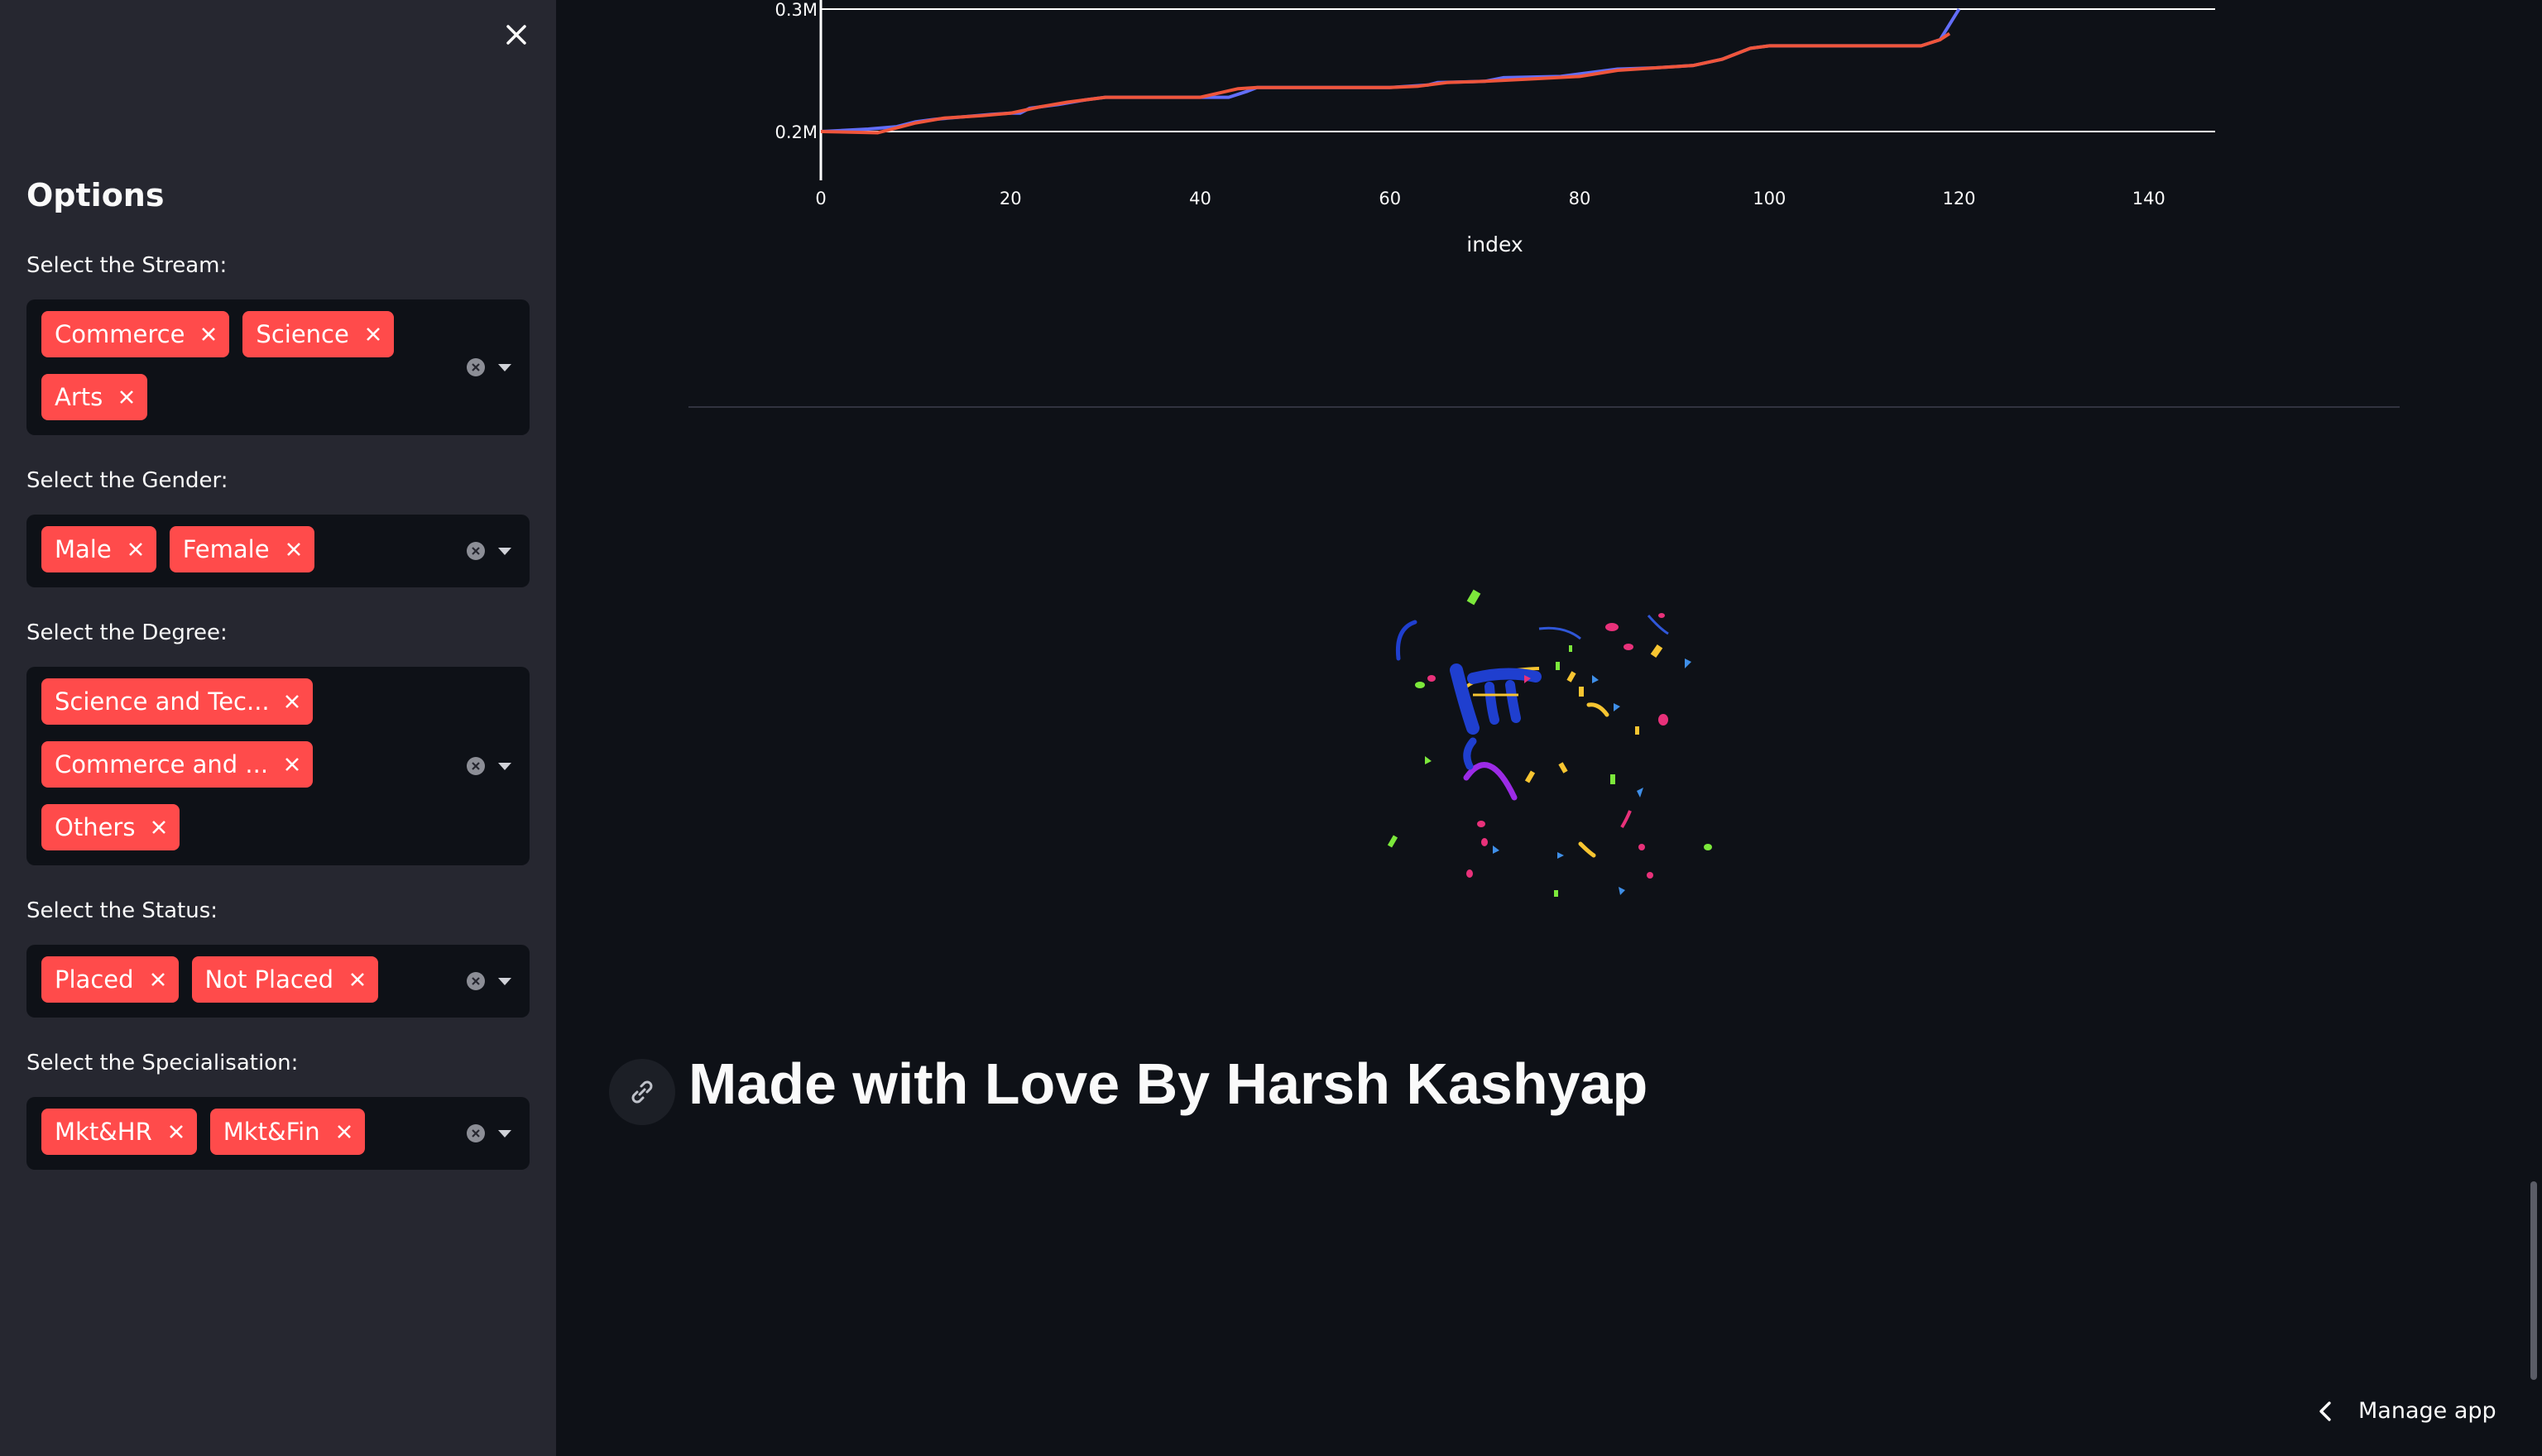 This screenshot has width=2542, height=1456. Describe the element at coordinates (94, 979) in the screenshot. I see `chip-label: Placed` at that location.